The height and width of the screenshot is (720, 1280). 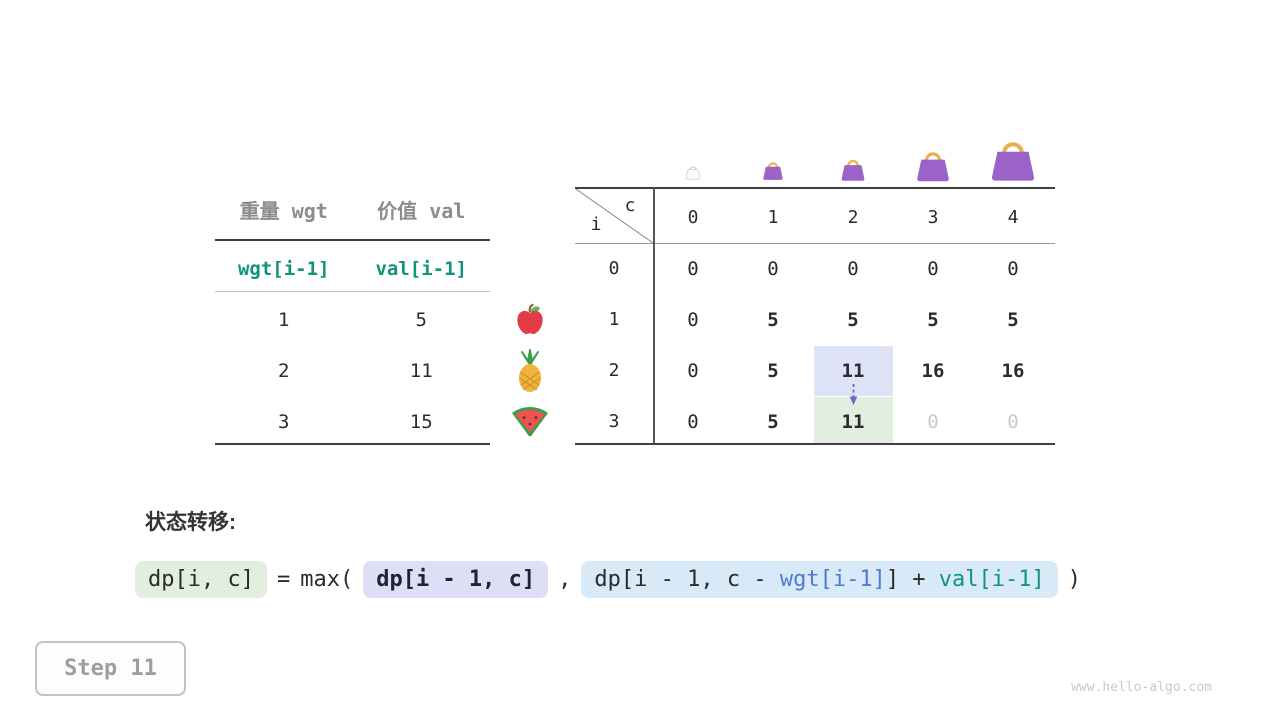 What do you see at coordinates (614, 268) in the screenshot?
I see `dp-row-header-0: 0` at bounding box center [614, 268].